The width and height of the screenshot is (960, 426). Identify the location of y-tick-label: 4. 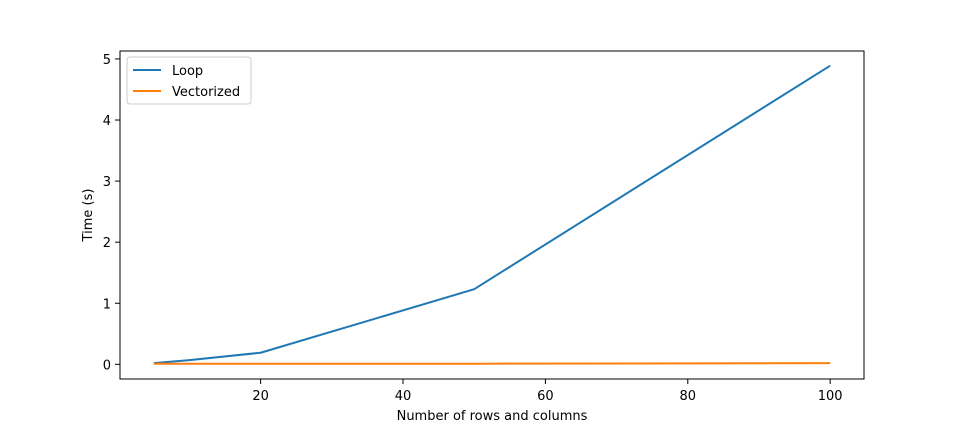
(107, 121).